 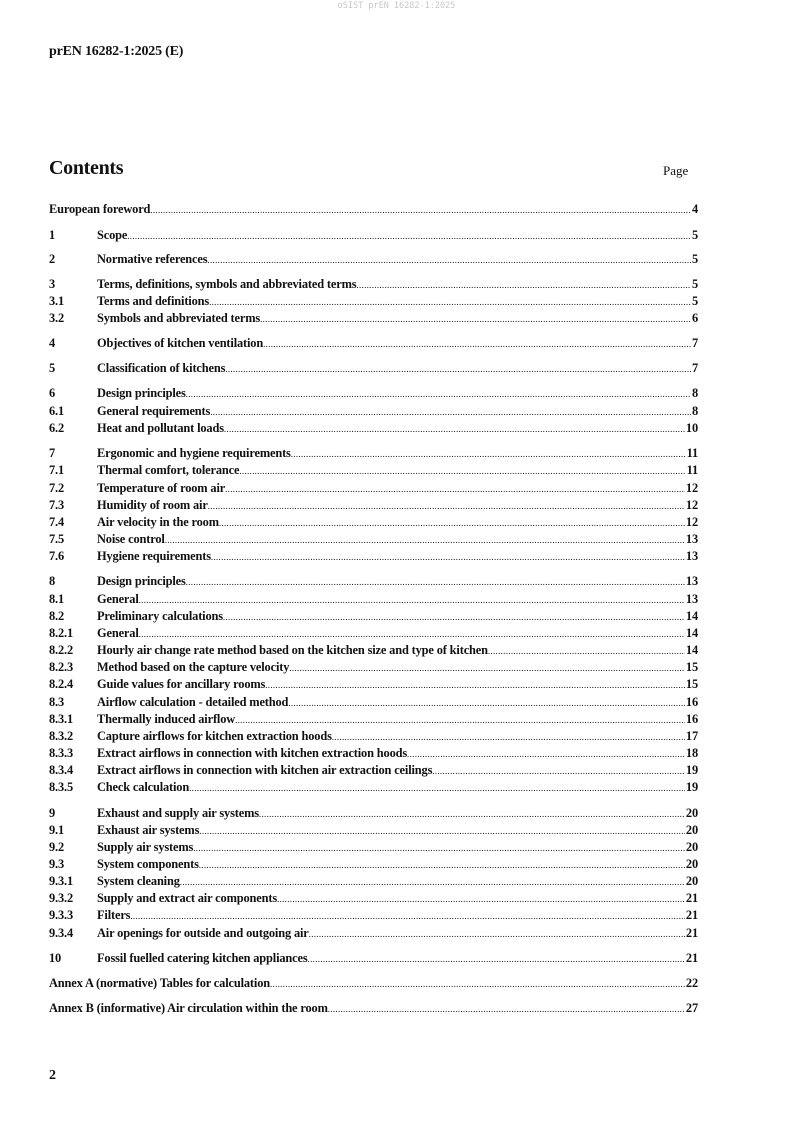 I want to click on toc-entry: 9.1 Exhaust air systems 20, so click(x=373, y=830).